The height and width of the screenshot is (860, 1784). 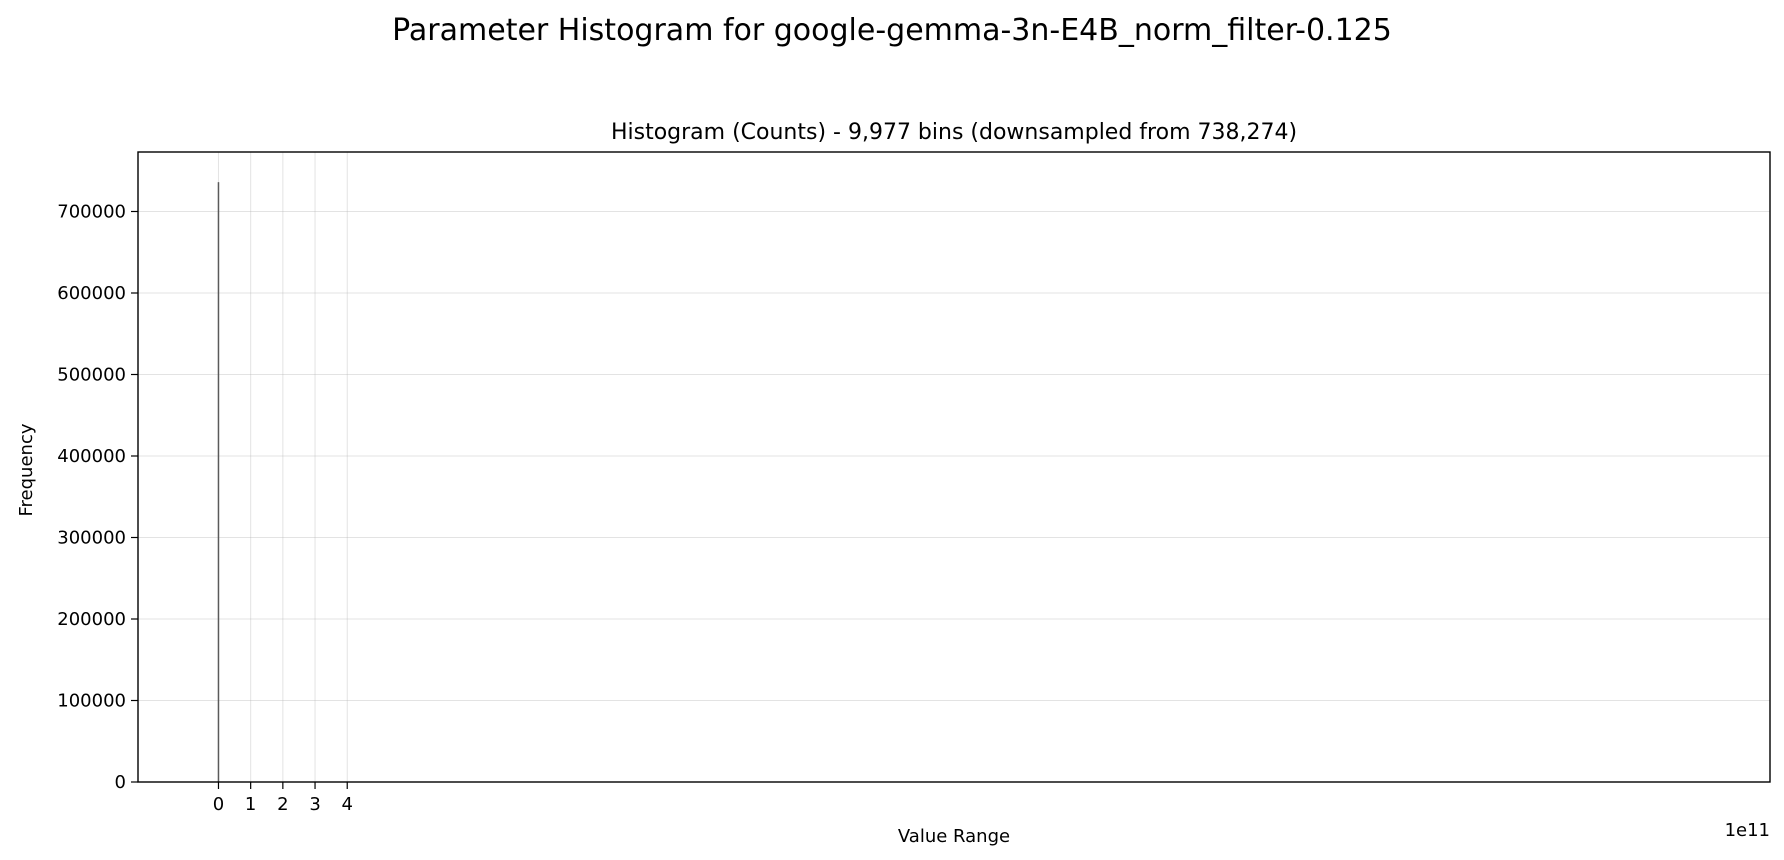 What do you see at coordinates (91, 293) in the screenshot?
I see `y-tick-label: 600000` at bounding box center [91, 293].